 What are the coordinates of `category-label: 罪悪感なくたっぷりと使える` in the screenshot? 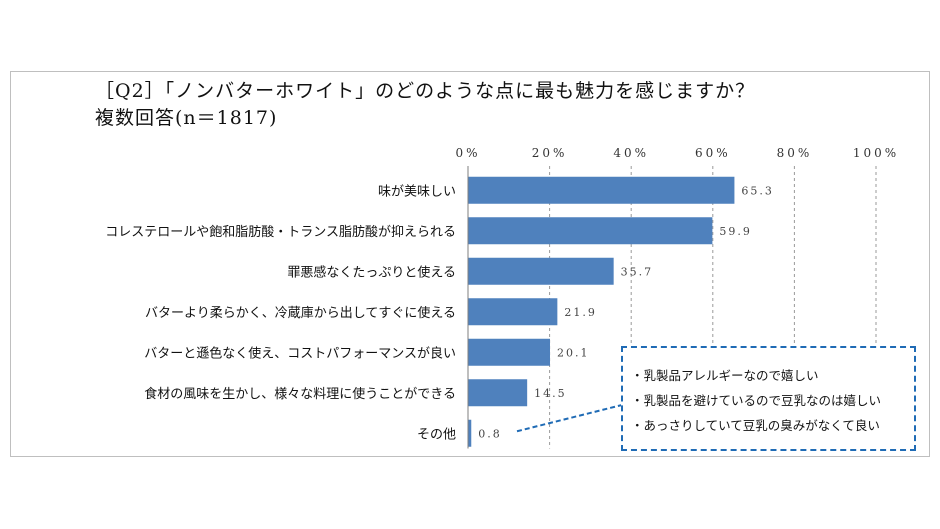 It's located at (371, 272).